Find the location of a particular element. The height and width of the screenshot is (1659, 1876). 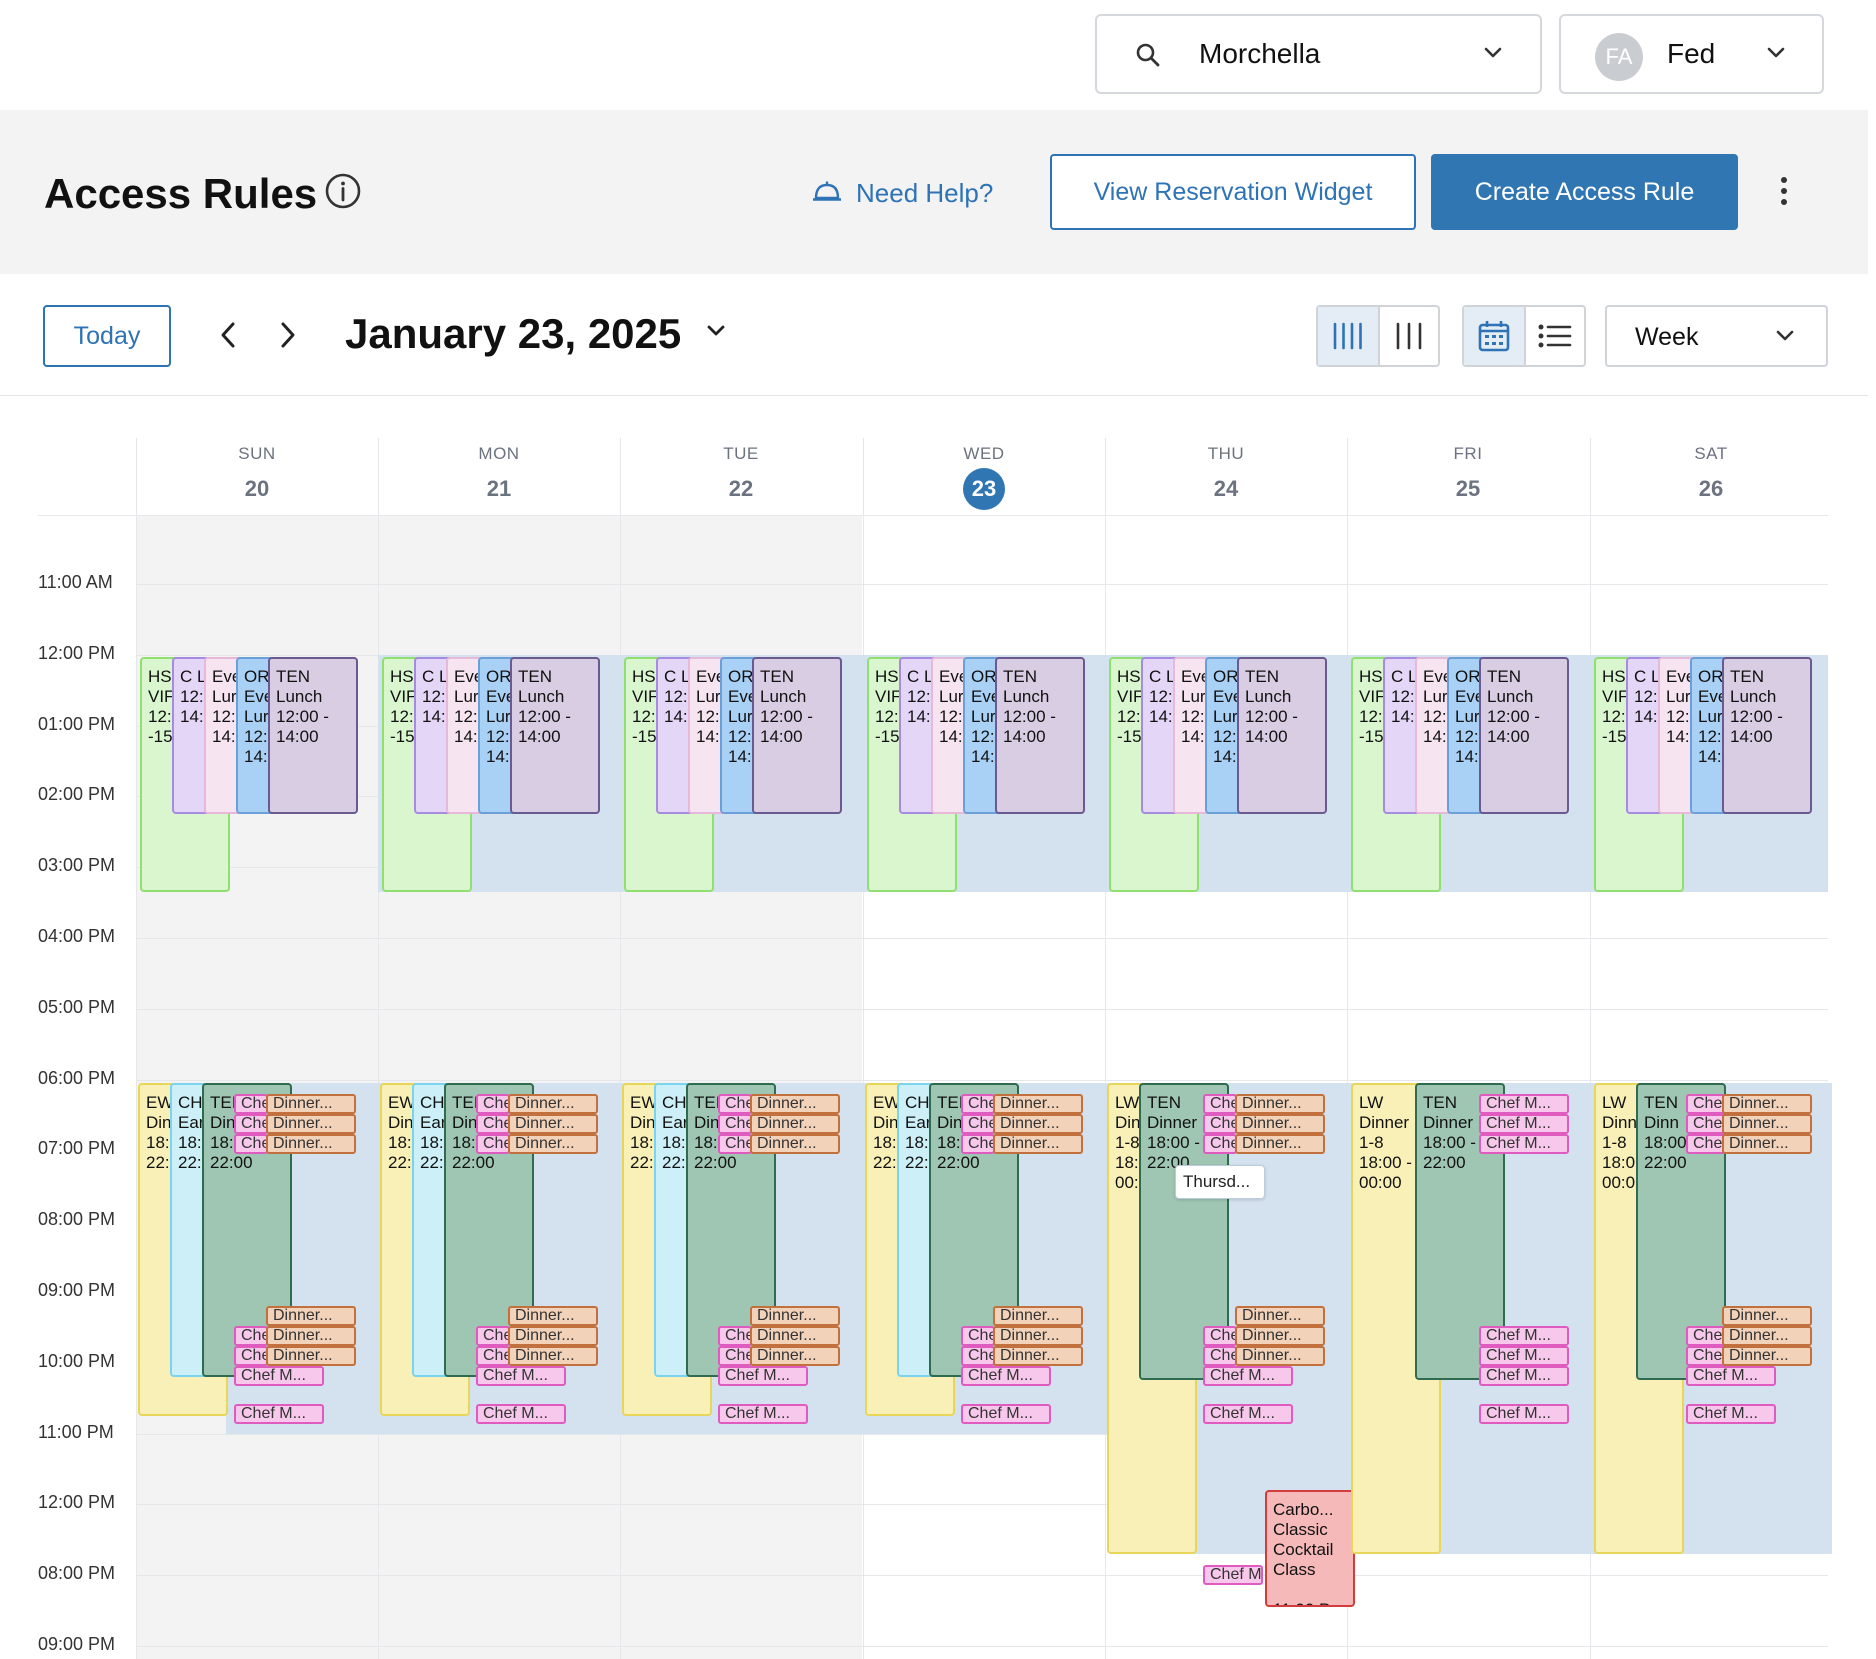

next-week-icon is located at coordinates (288, 337).